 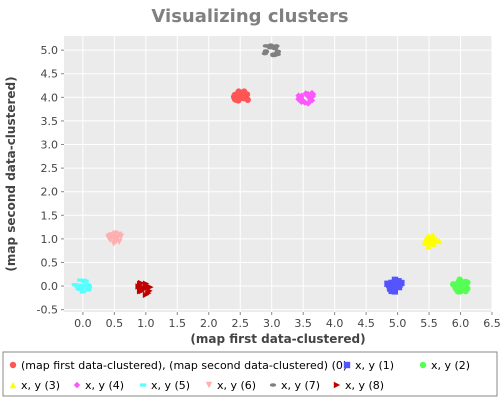 What do you see at coordinates (277, 339) in the screenshot?
I see `x-axis-label: (map first data-clustered)` at bounding box center [277, 339].